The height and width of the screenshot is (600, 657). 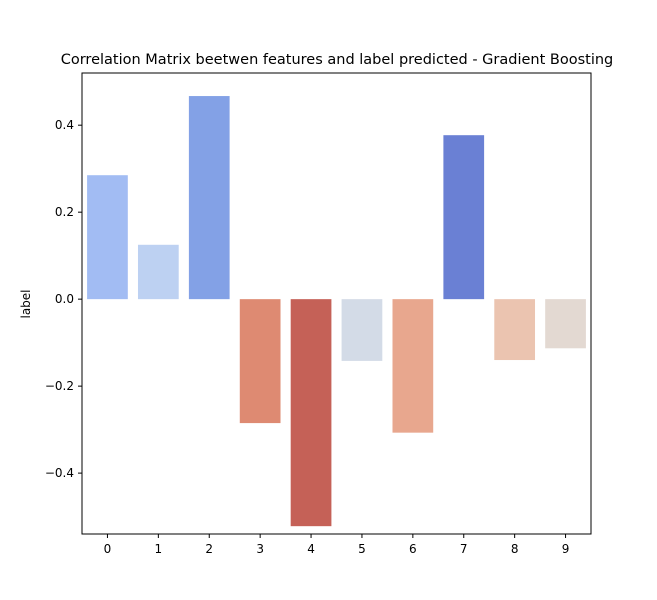 What do you see at coordinates (209, 549) in the screenshot?
I see `x-tick-label-2: 2` at bounding box center [209, 549].